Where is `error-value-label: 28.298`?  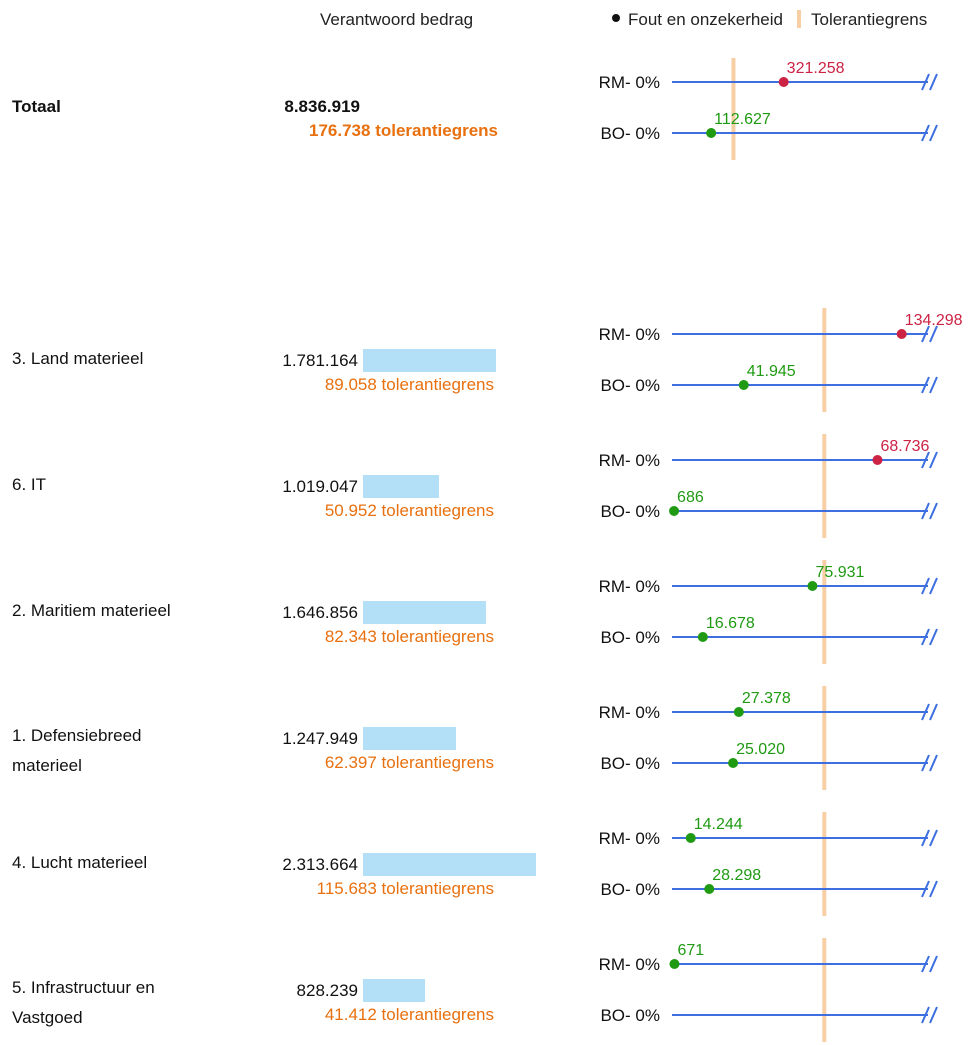 error-value-label: 28.298 is located at coordinates (736, 875).